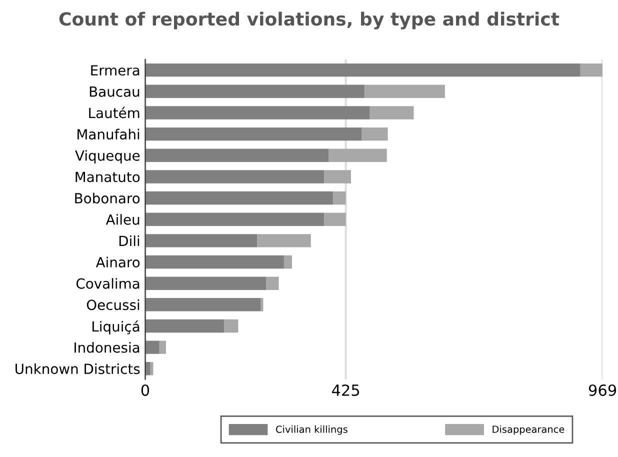 The width and height of the screenshot is (618, 457). What do you see at coordinates (312, 430) in the screenshot?
I see `legend-label: Civilian killings` at bounding box center [312, 430].